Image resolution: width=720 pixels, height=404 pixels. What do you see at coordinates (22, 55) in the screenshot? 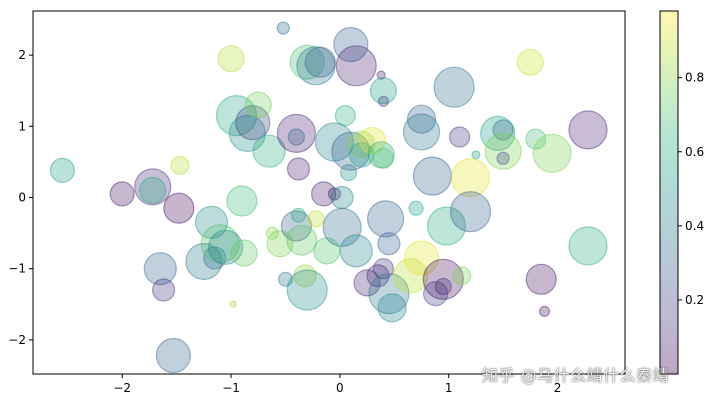
I see `y-tick-label: 2` at bounding box center [22, 55].